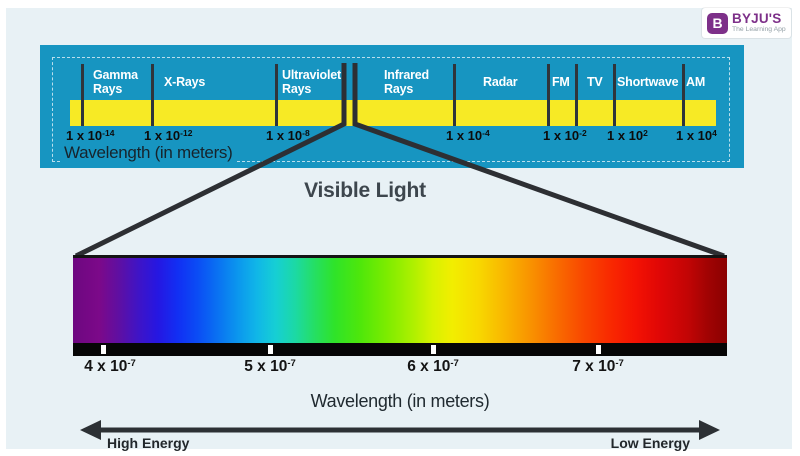  Describe the element at coordinates (650, 443) in the screenshot. I see `low-energy-label: Low Energy` at that location.